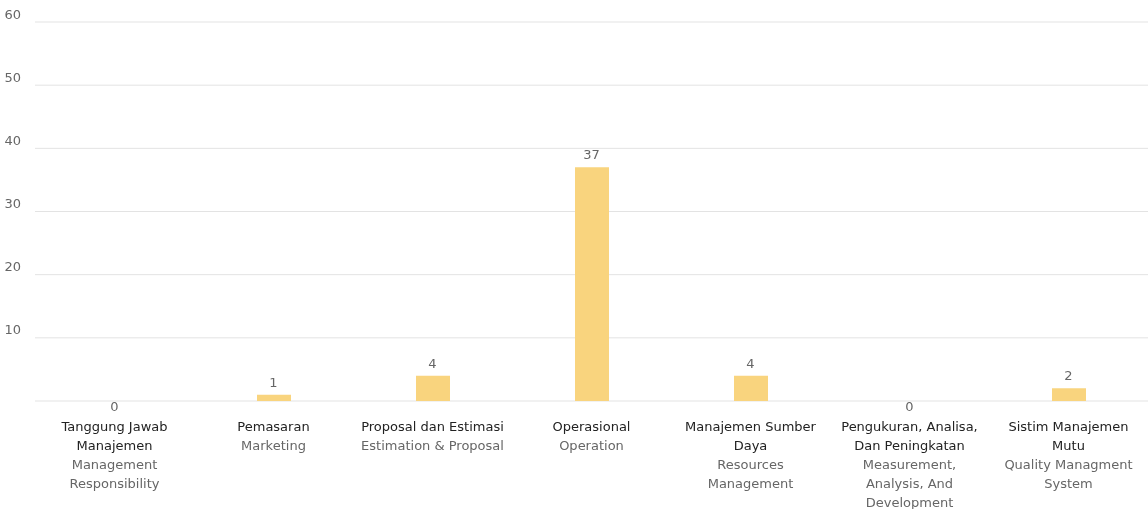  Describe the element at coordinates (751, 455) in the screenshot. I see `x-tick-label: Manajemen Sumber Daya Resources Management` at that location.